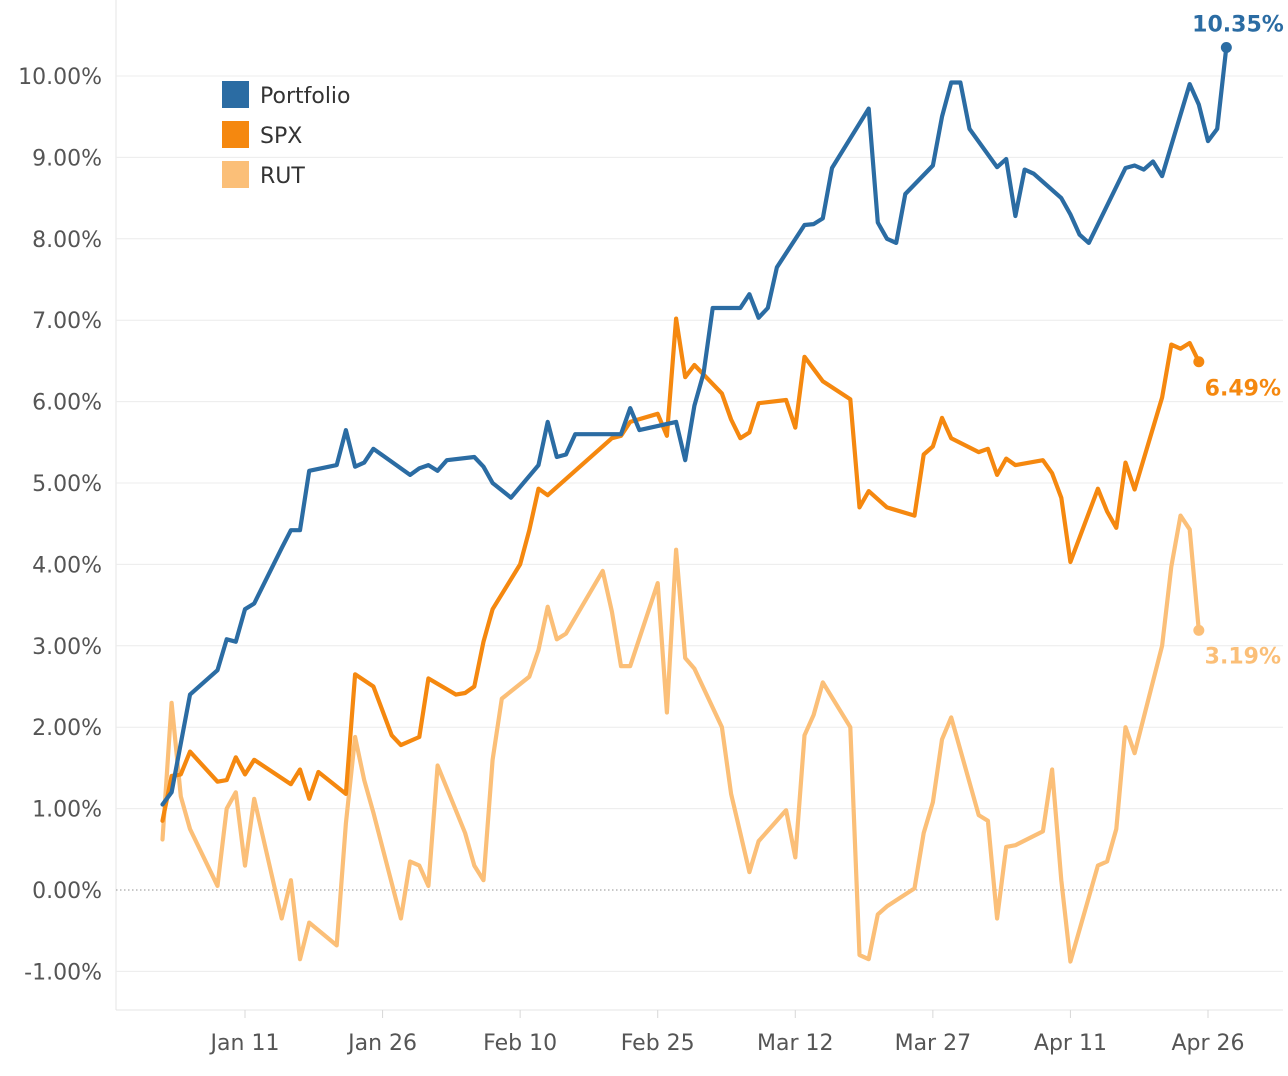 The image size is (1288, 1076). Describe the element at coordinates (1199, 630) in the screenshot. I see `end-point-rut` at that location.